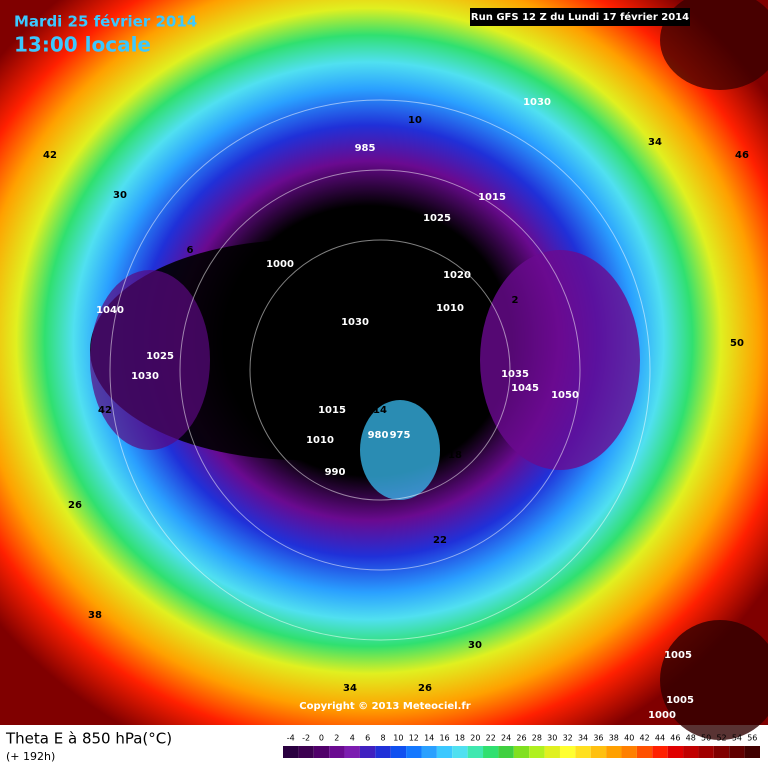 Image resolution: width=768 pixels, height=768 pixels. I want to click on temperature-label: 6, so click(190, 250).